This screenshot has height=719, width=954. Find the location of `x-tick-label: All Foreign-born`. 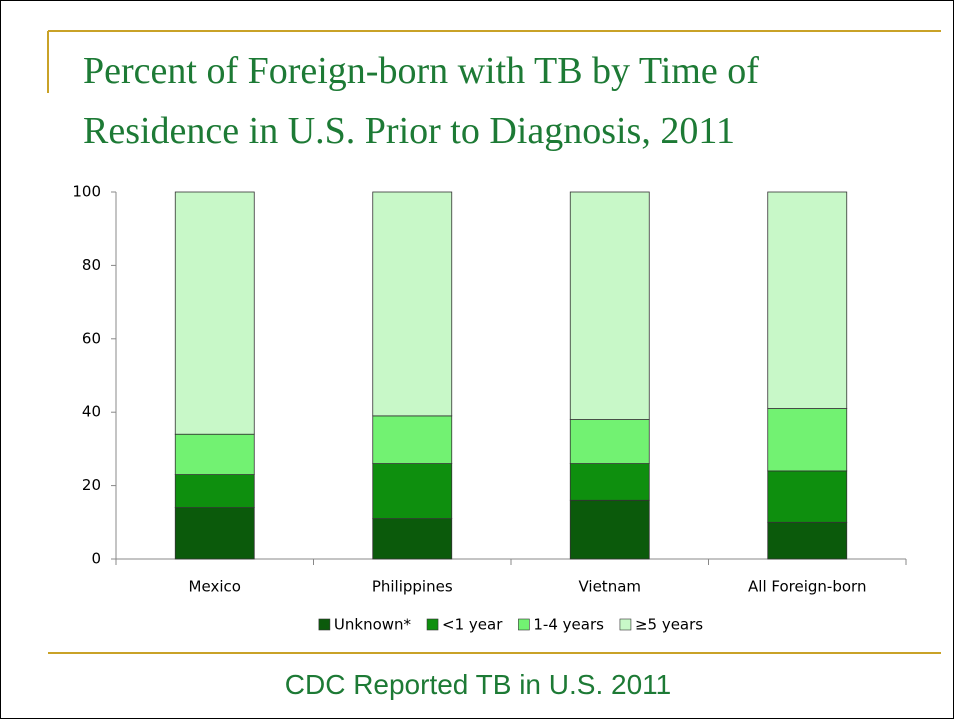

x-tick-label: All Foreign-born is located at coordinates (807, 587).